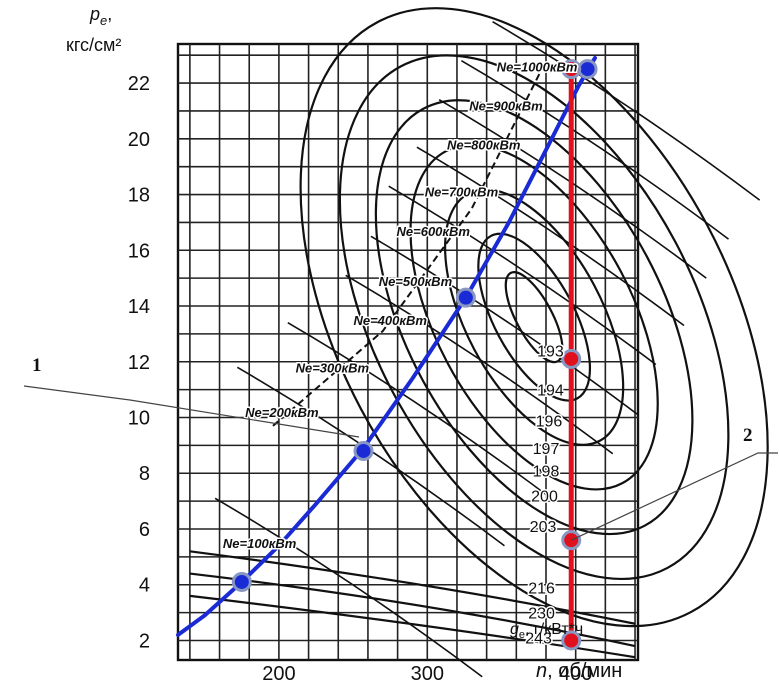 The width and height of the screenshot is (779, 683). Describe the element at coordinates (550, 352) in the screenshot. I see `ge-label: 193` at that location.